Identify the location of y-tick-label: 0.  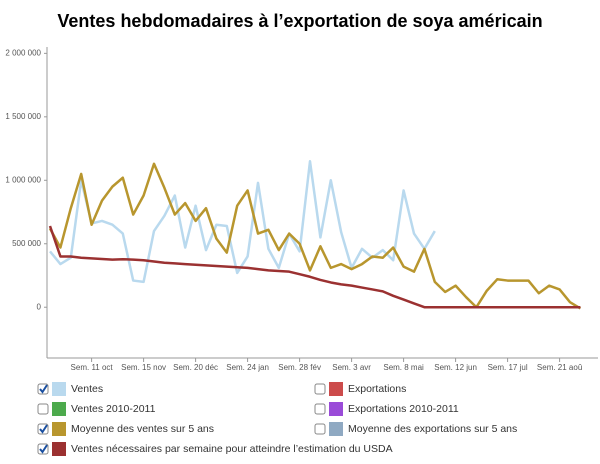
(39, 306).